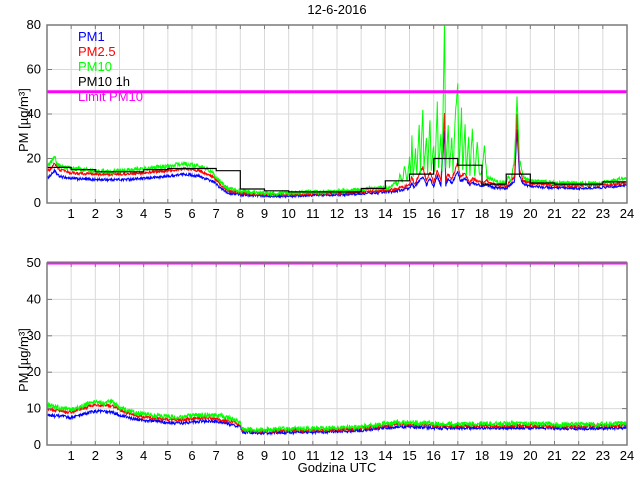 This screenshot has width=640, height=480. Describe the element at coordinates (34, 69) in the screenshot. I see `y-tick-label: 60` at that location.